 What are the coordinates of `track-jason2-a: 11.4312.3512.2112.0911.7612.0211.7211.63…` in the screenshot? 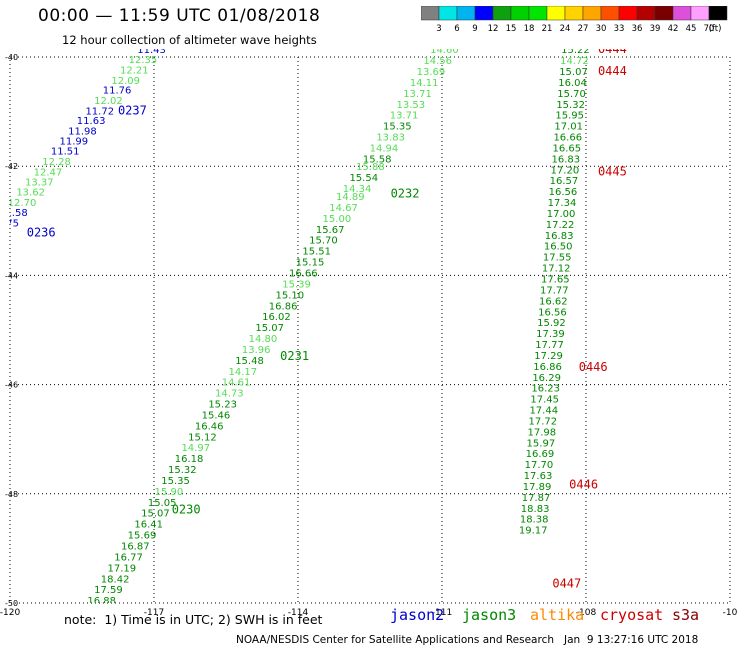 It's located at (83, 142).